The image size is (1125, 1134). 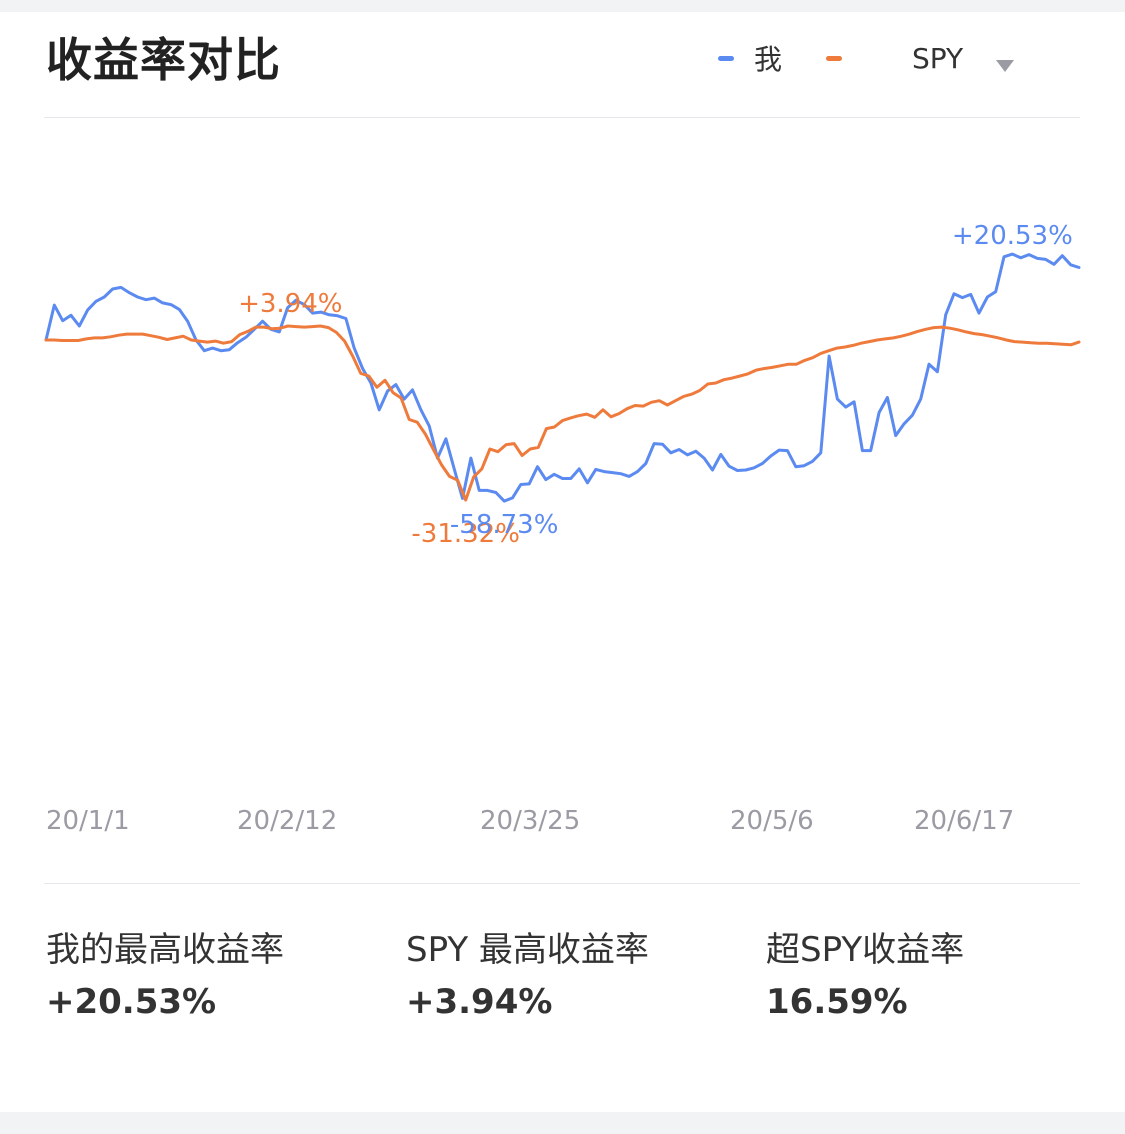 I want to click on stat-label-spy-max: SPY 最高收益率, so click(x=527, y=950).